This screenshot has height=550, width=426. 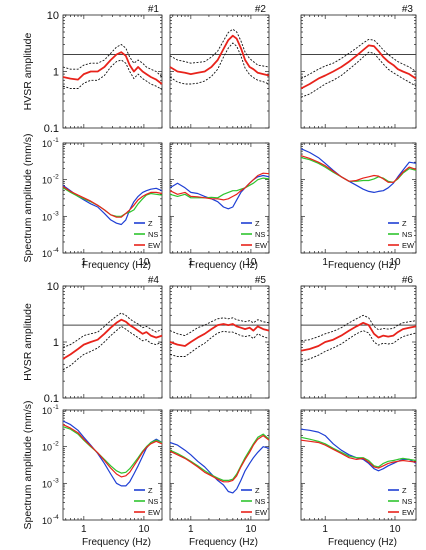 I want to click on hvsr-panel-6: #6, so click(x=358, y=337).